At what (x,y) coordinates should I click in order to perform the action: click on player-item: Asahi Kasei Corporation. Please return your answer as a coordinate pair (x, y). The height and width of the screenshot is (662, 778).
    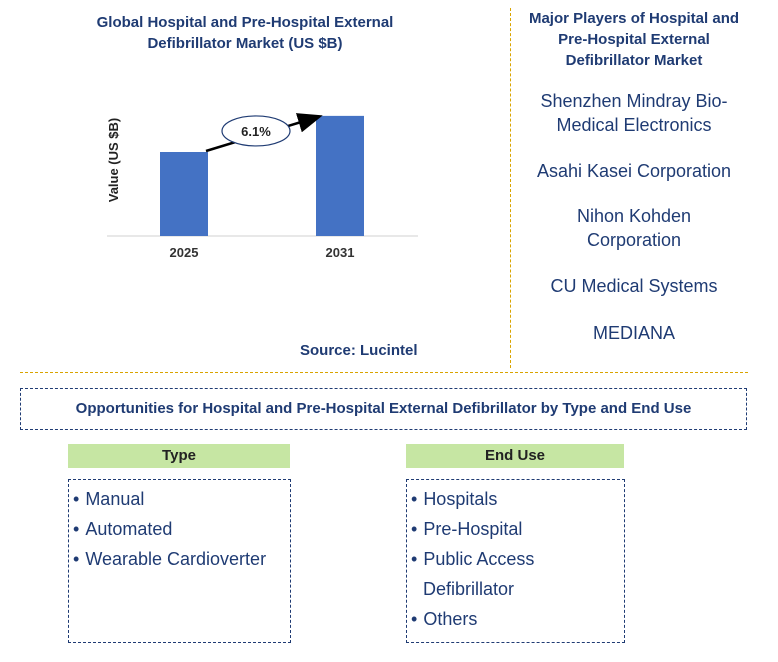
    Looking at the image, I should click on (634, 171).